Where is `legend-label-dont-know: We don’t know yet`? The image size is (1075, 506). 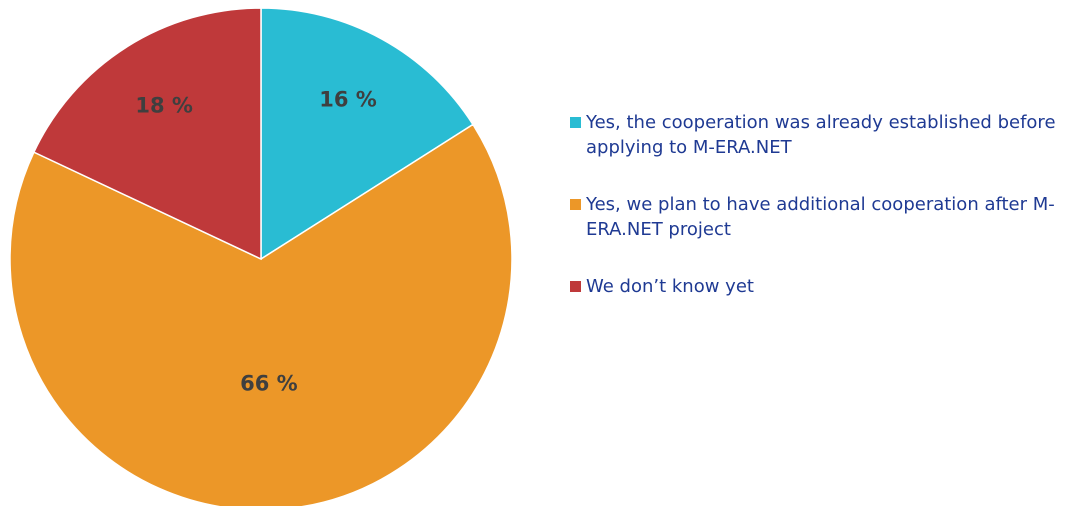
legend-label-dont-know: We don’t know yet is located at coordinates (670, 286).